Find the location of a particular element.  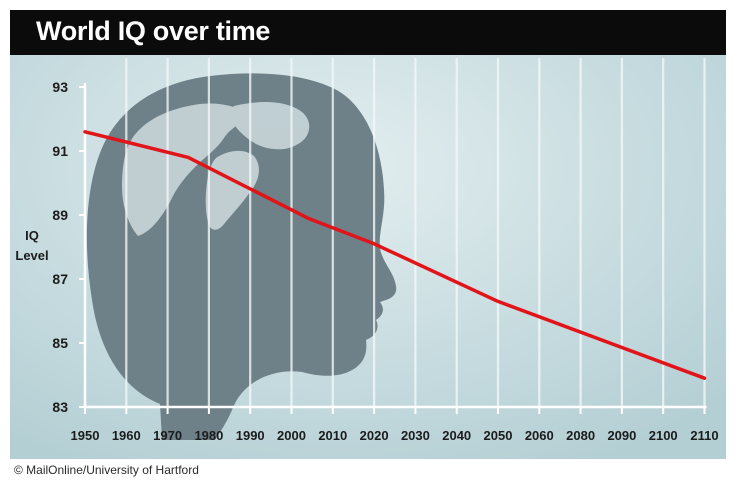

x-tick-label: 2020 is located at coordinates (374, 435).